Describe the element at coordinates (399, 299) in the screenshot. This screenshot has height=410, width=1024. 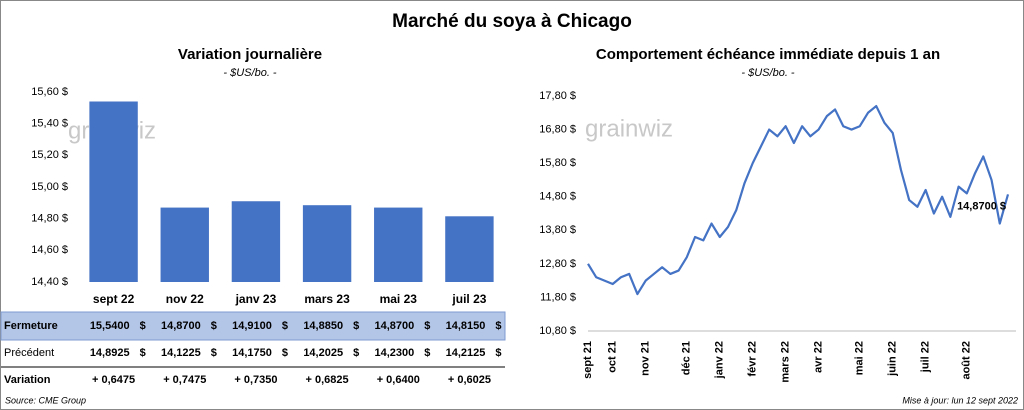
I see `x-tick-label: mai 23` at that location.